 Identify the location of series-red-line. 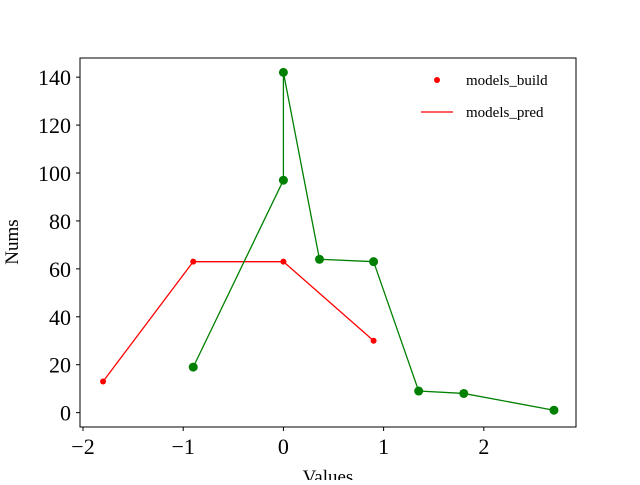
(238, 321).